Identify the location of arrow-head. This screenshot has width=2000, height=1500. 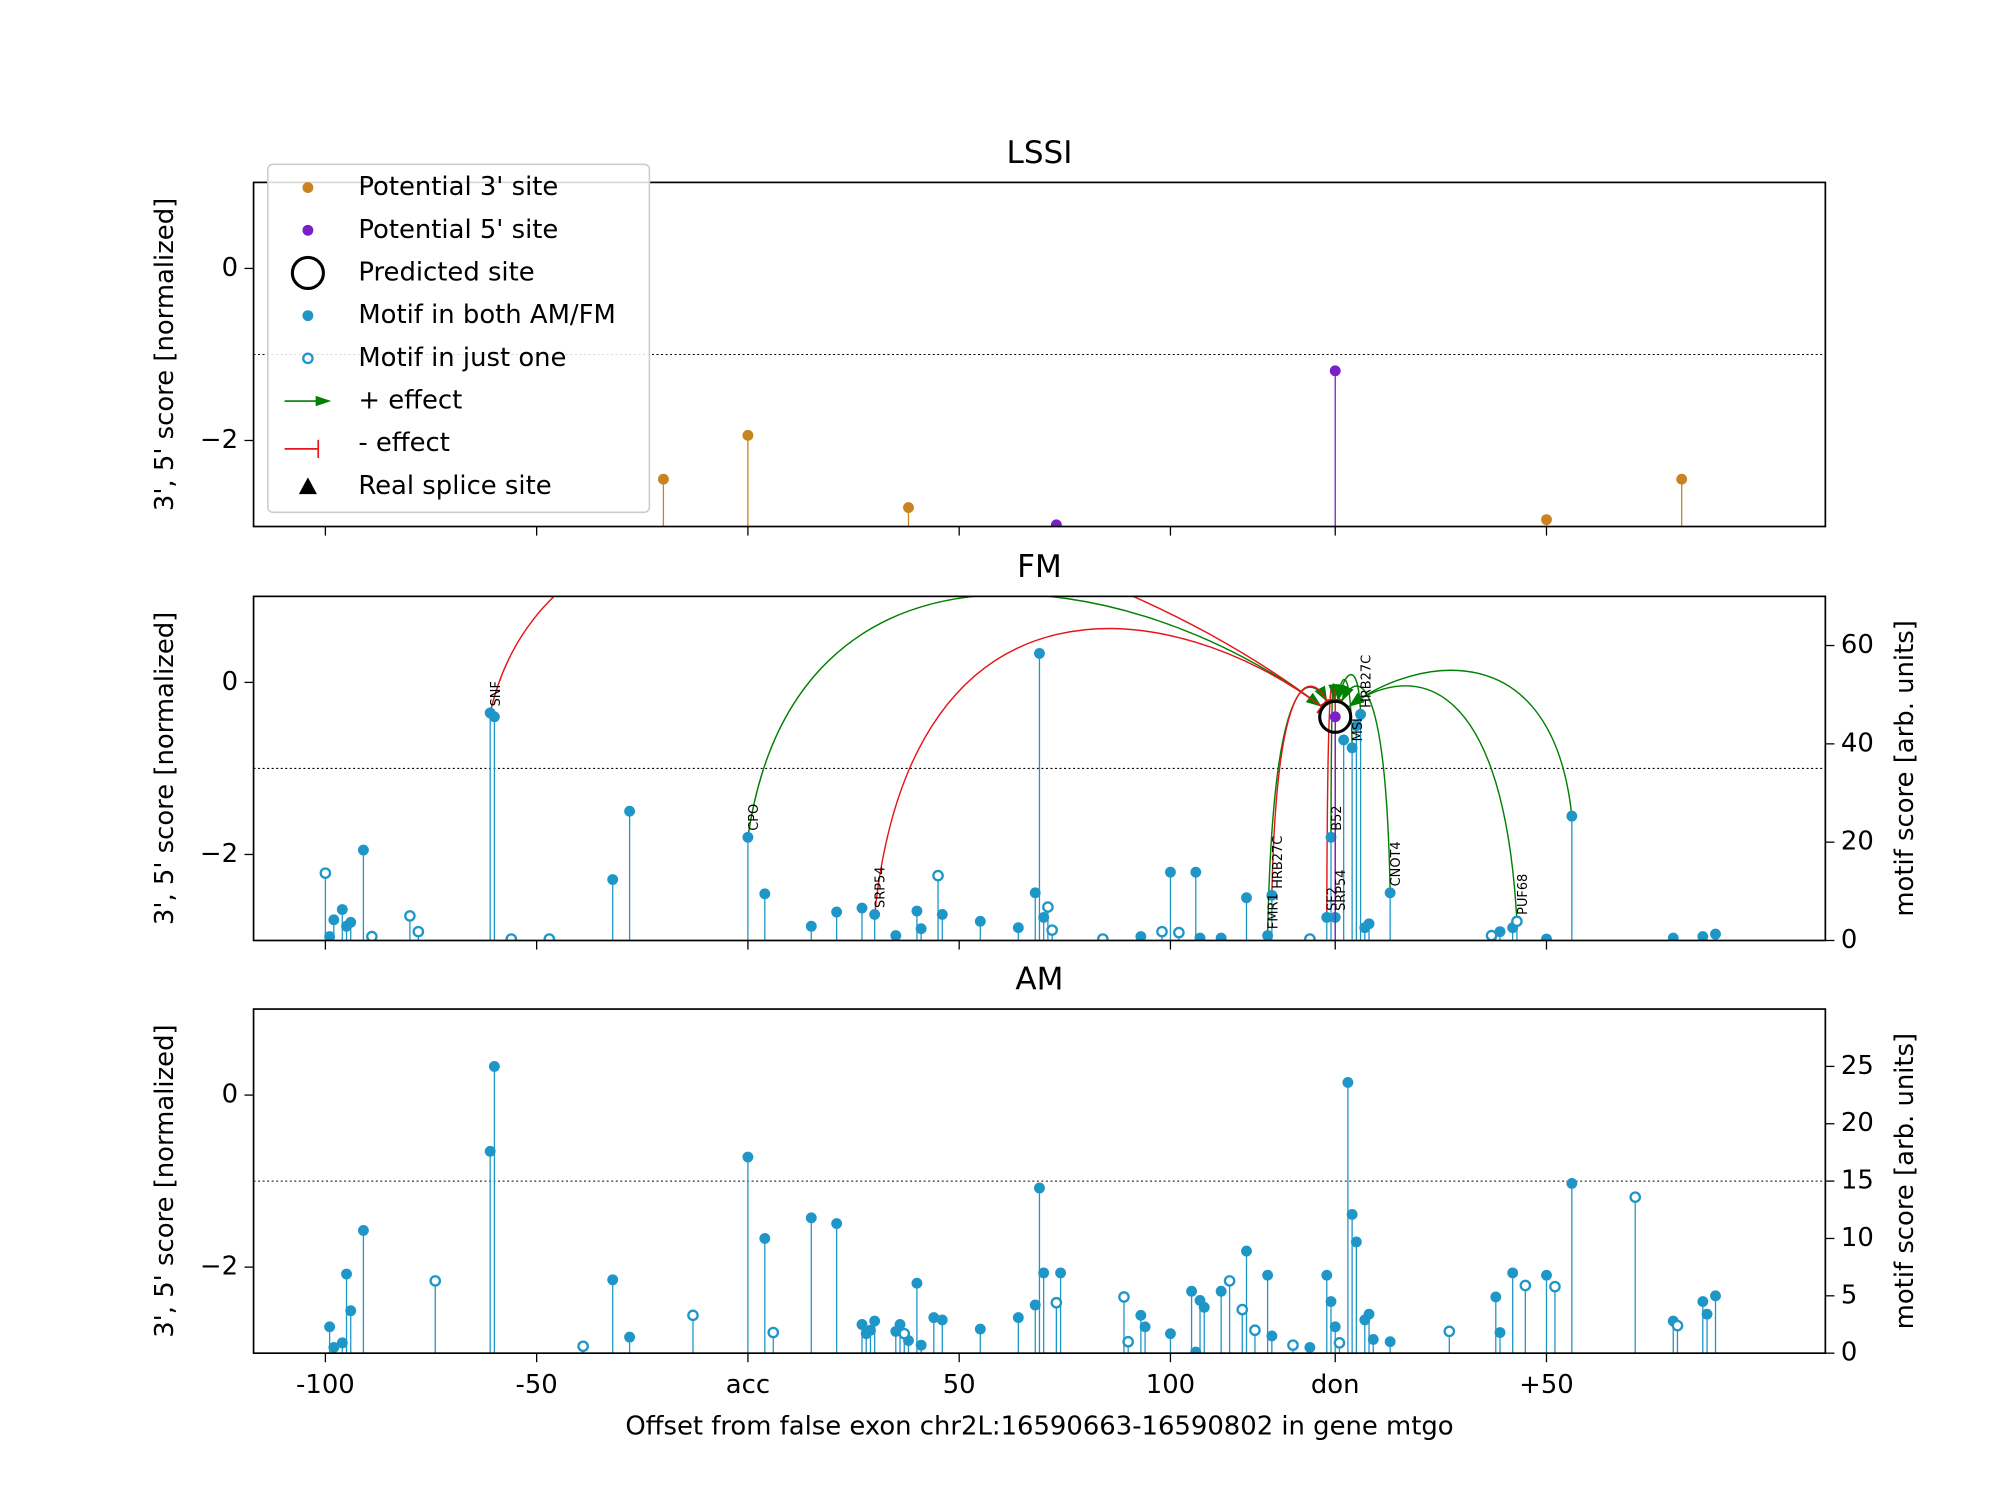
(1348, 693).